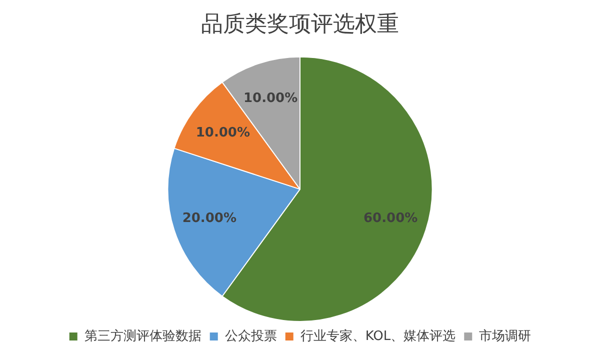 The image size is (600, 359). What do you see at coordinates (250, 336) in the screenshot?
I see `legend-label: 公众投票` at bounding box center [250, 336].